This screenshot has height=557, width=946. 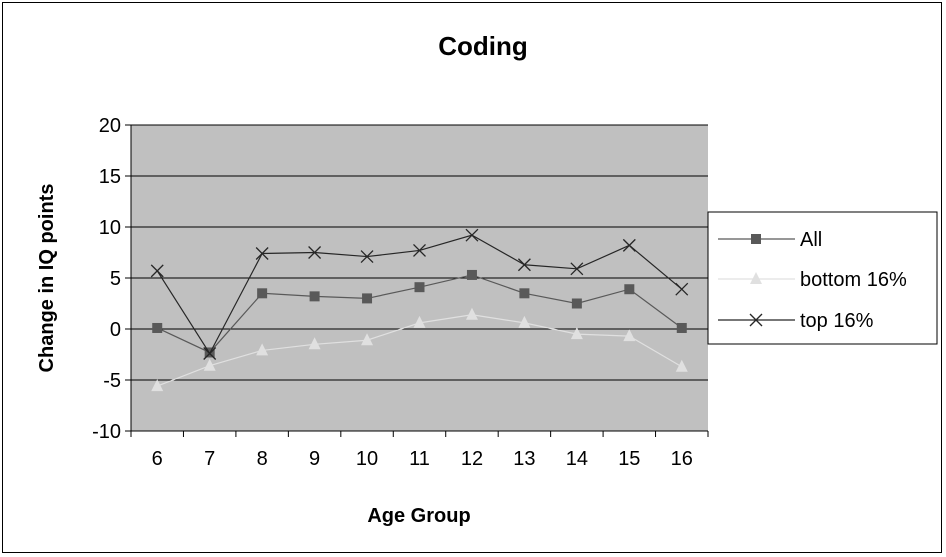 I want to click on legend-label: top 16%, so click(x=837, y=321).